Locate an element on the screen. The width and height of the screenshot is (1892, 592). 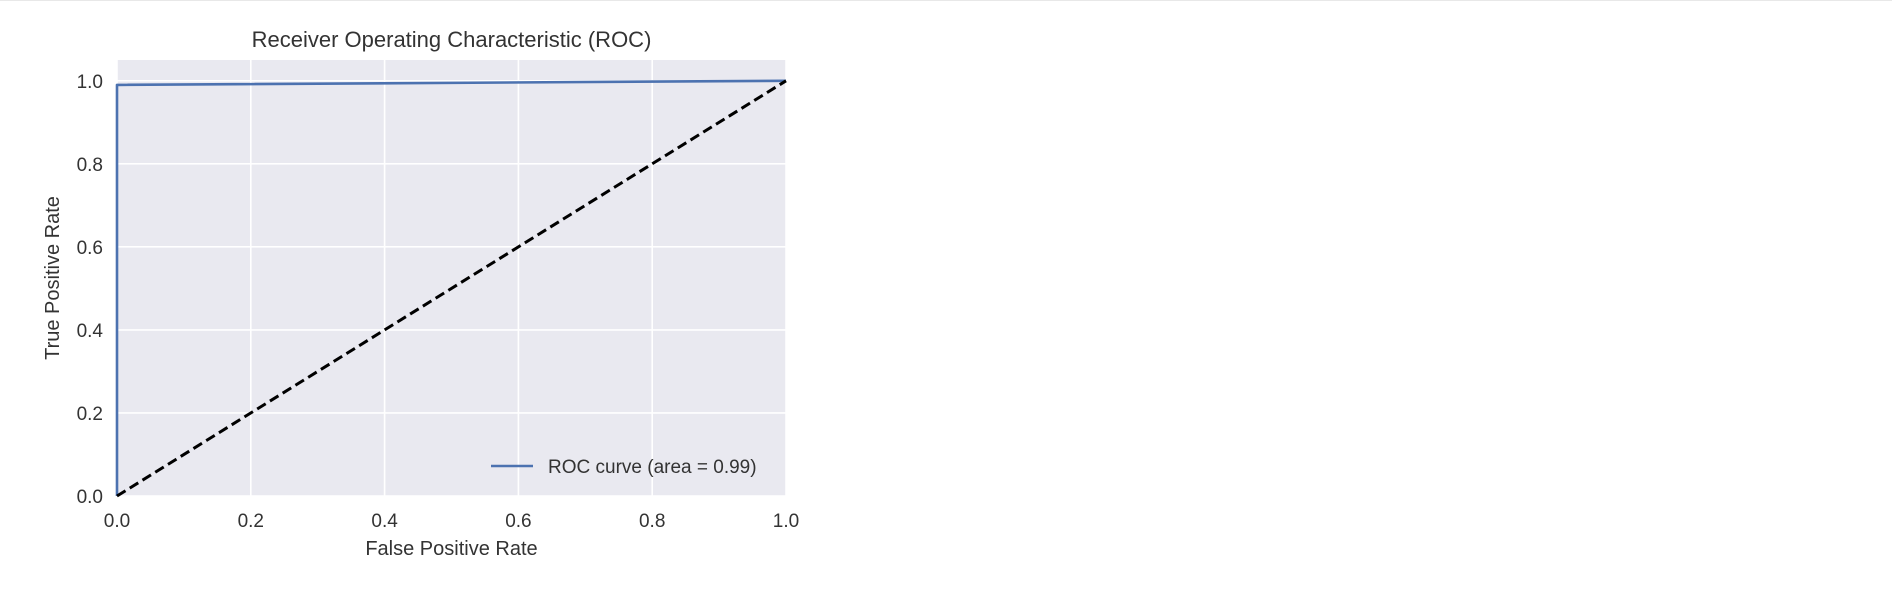
y-axis-label: True Positive Rate is located at coordinates (53, 278).